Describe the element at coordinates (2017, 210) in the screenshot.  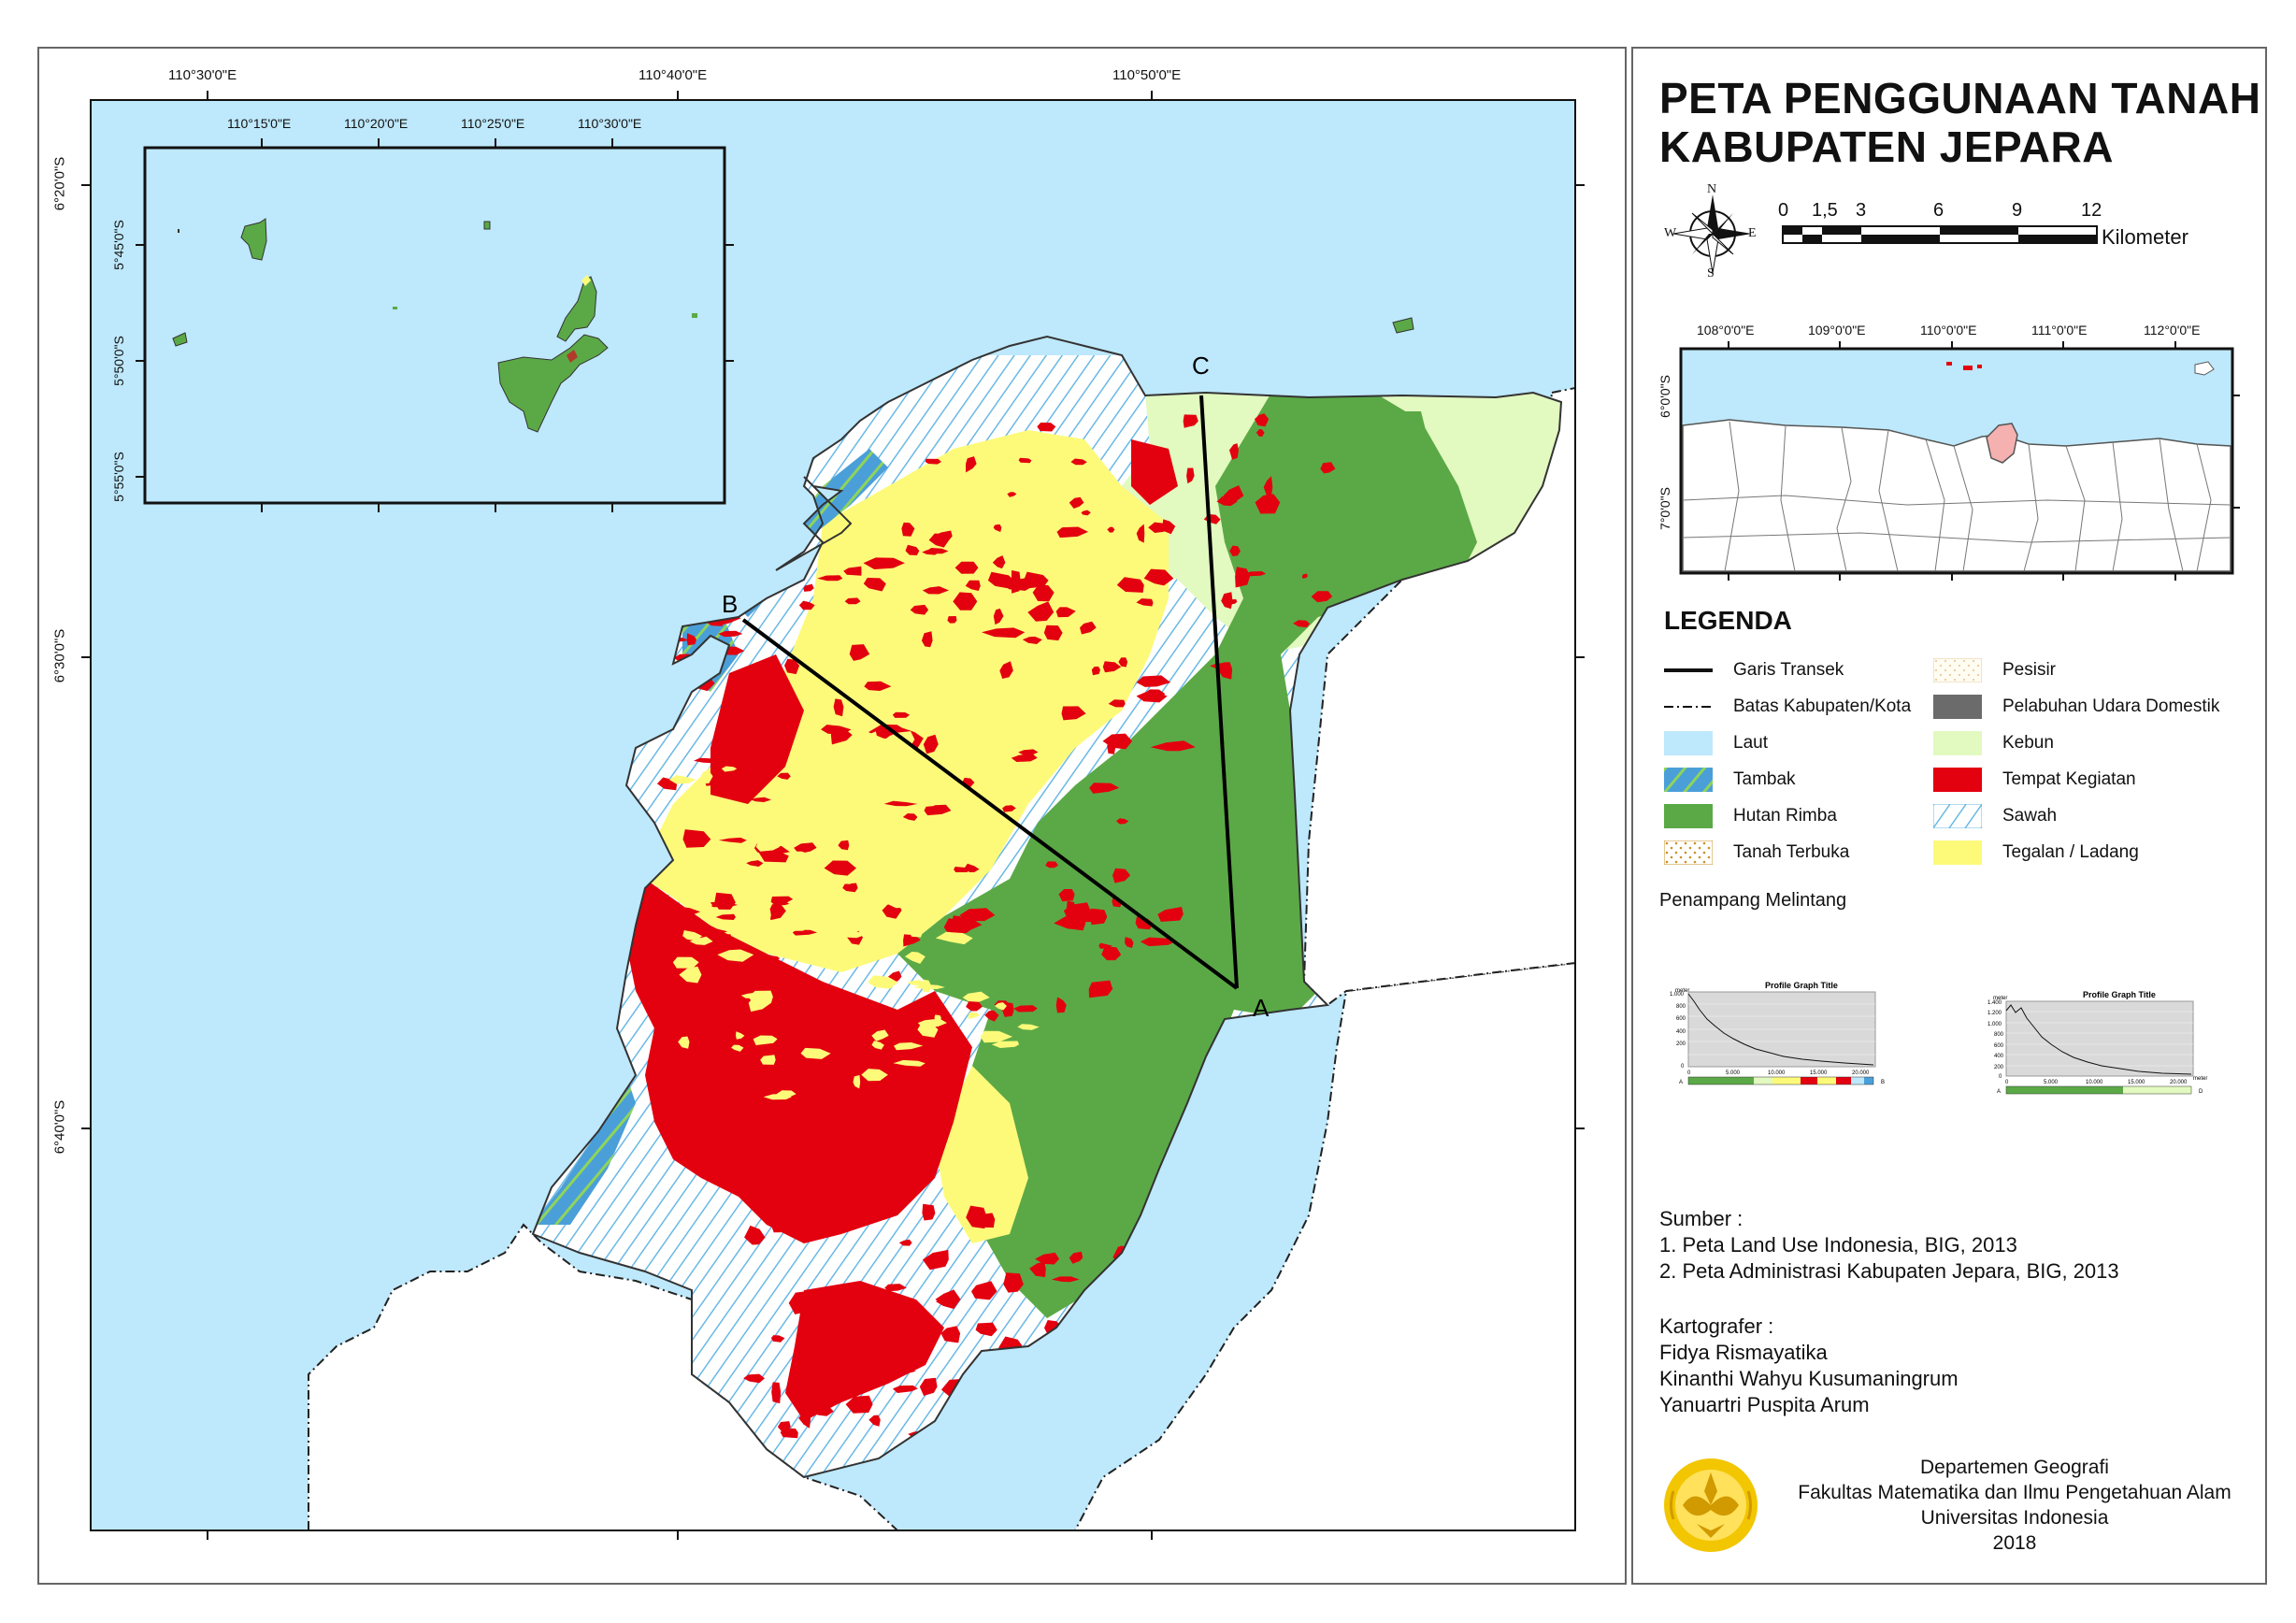
I see `scale-tick-4: 9` at that location.